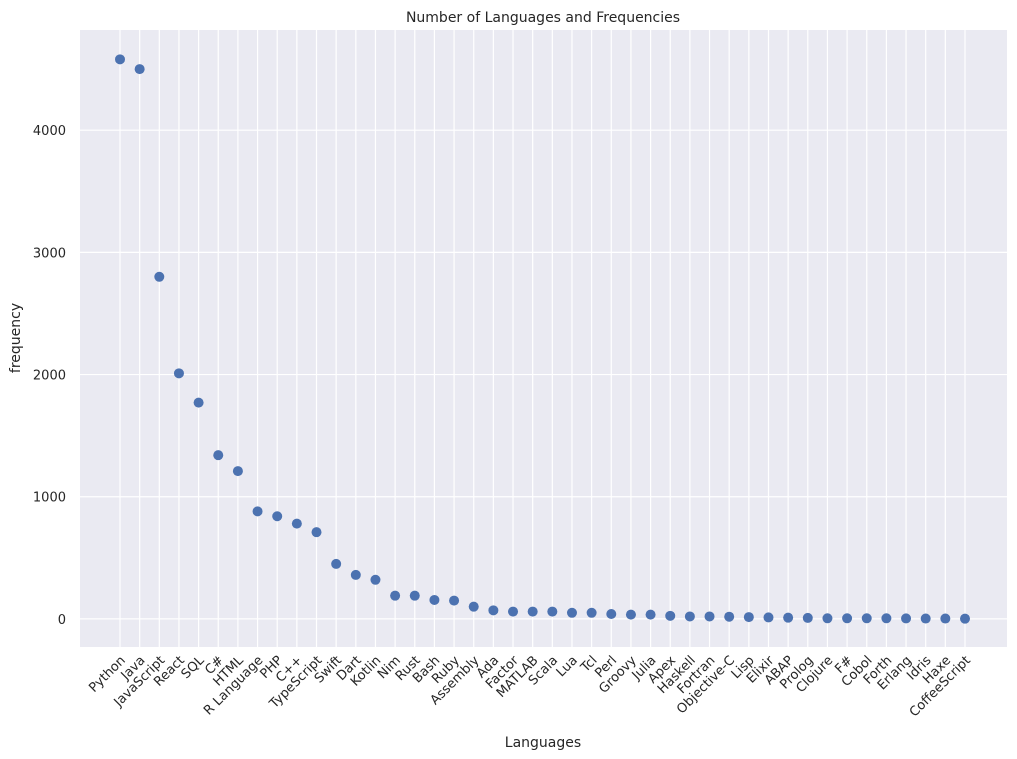  I want to click on y-tick-labels: 0 1000 2000 3000 4000, so click(49, 376).